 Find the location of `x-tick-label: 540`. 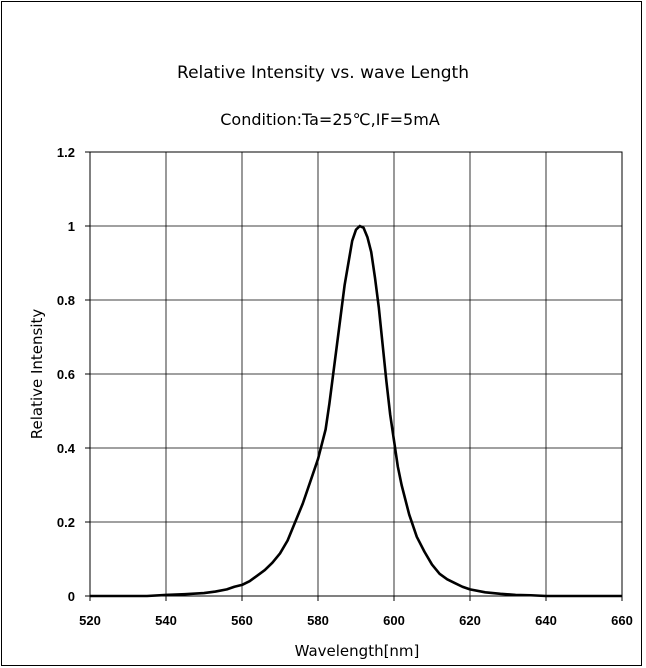

x-tick-label: 540 is located at coordinates (166, 620).